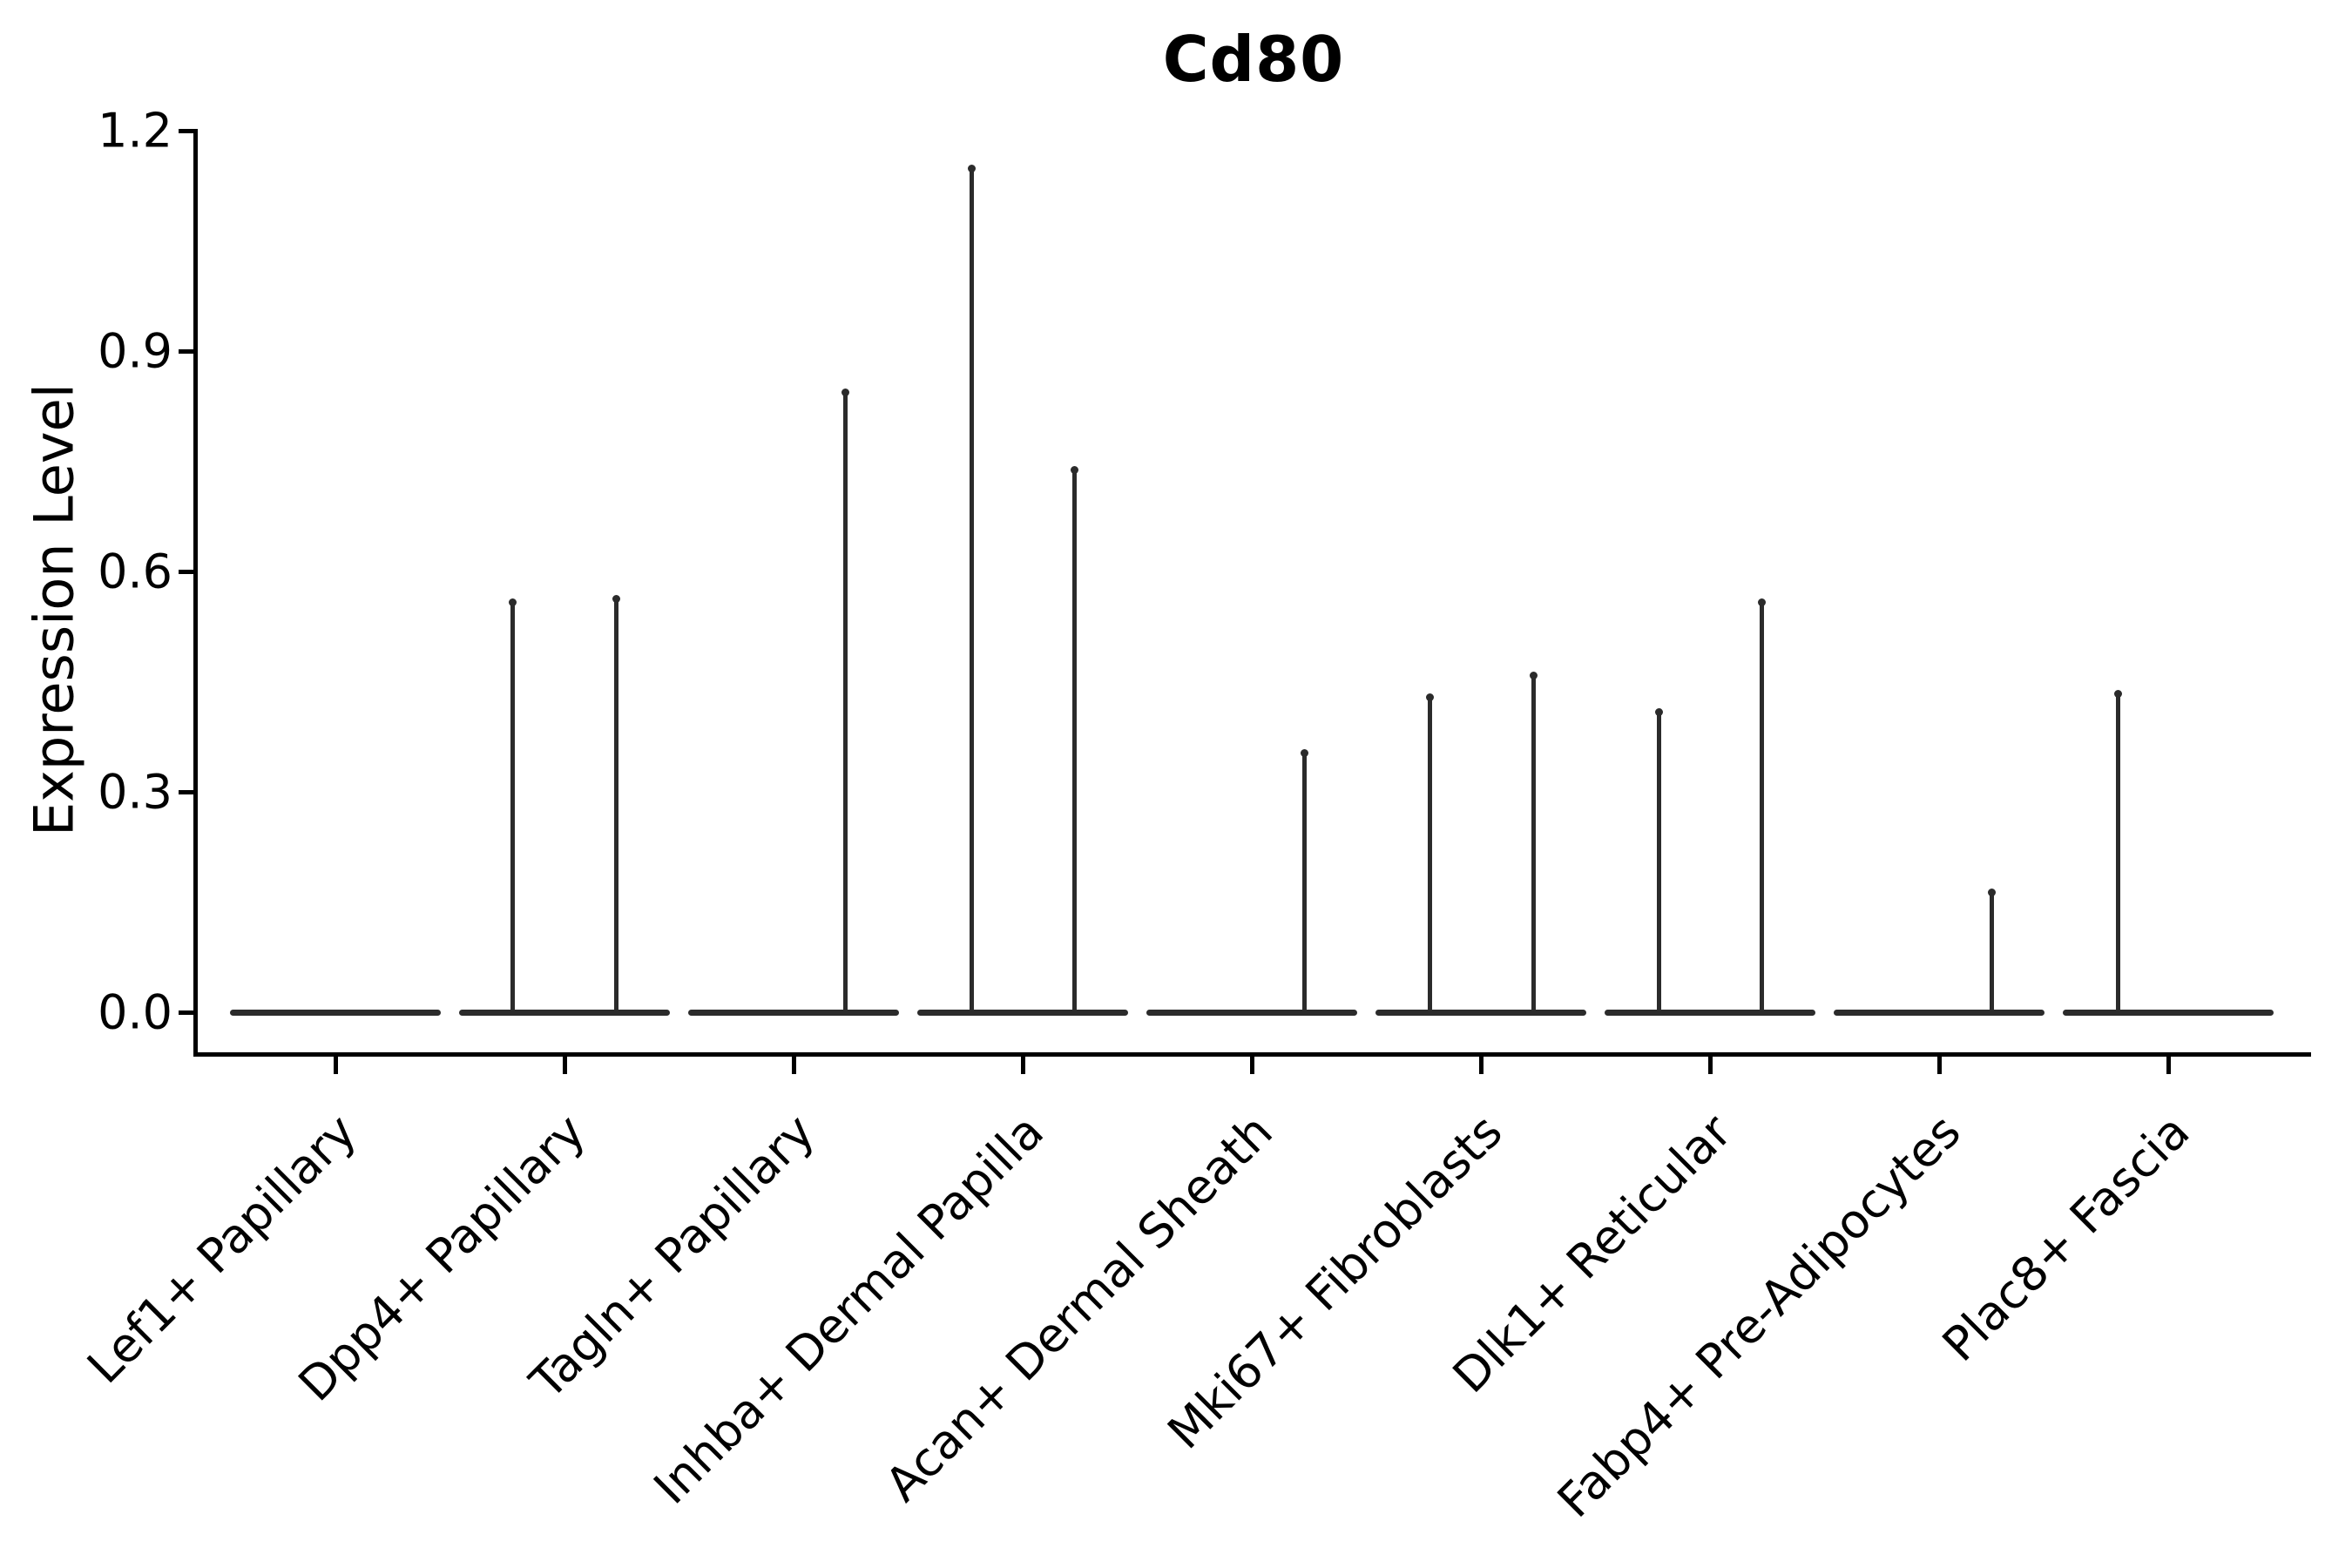 This screenshot has width=2352, height=1568. Describe the element at coordinates (135, 792) in the screenshot. I see `y-tick-label: 0.3` at that location.